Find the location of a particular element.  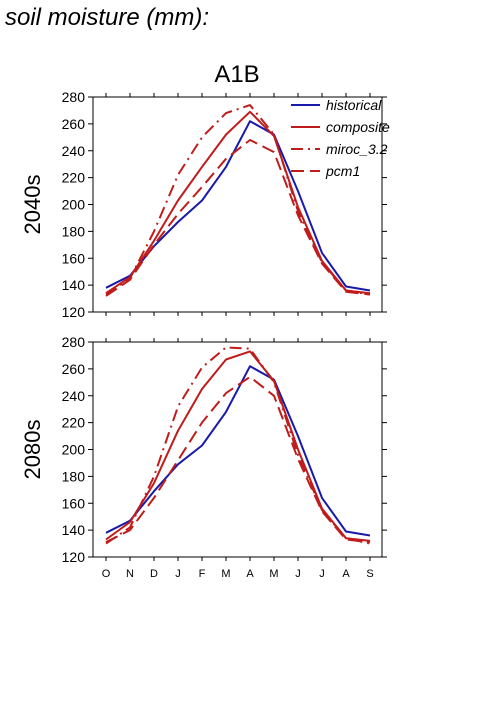

legend-label: historical is located at coordinates (354, 105).